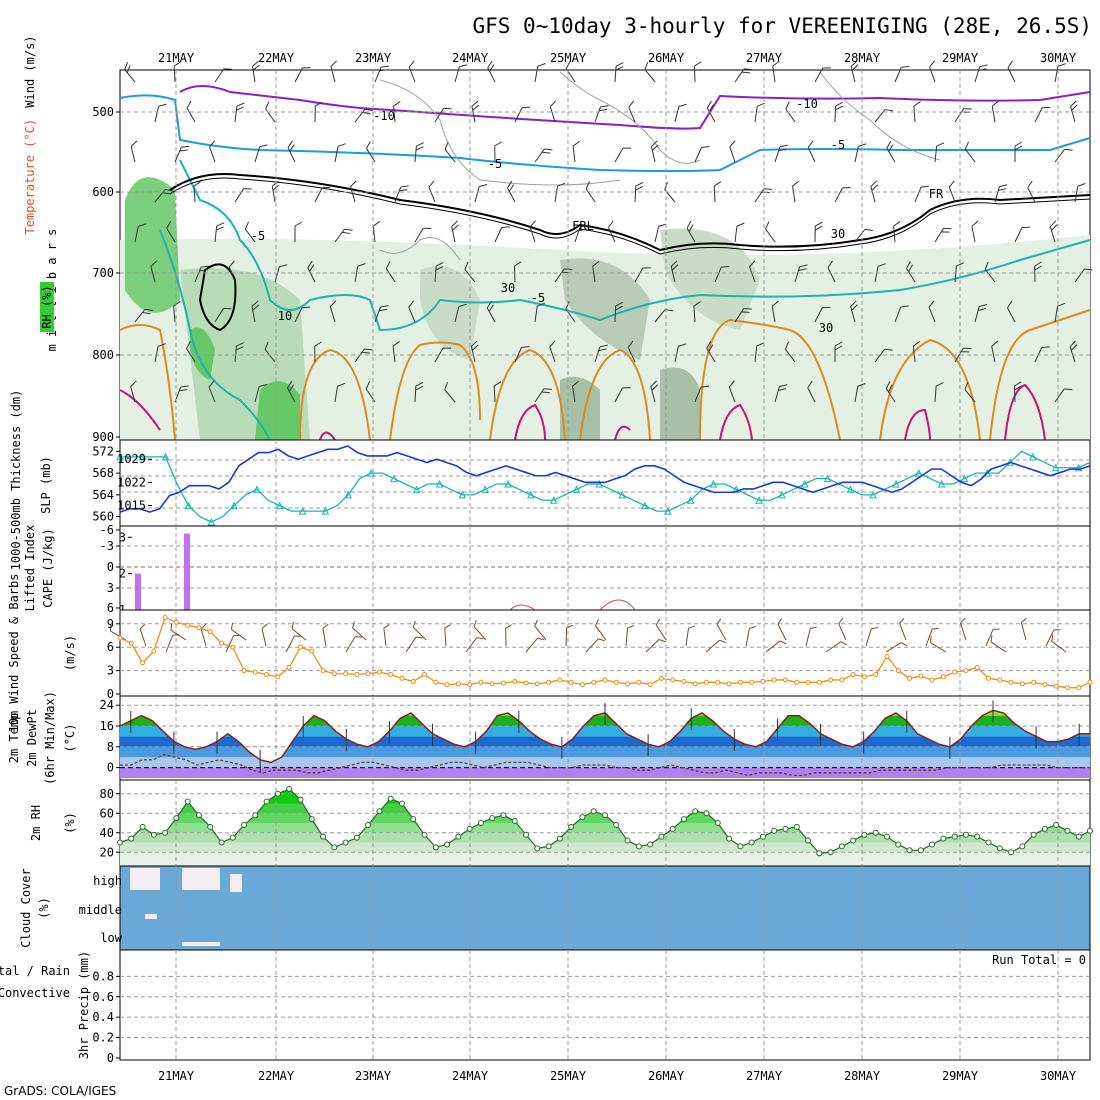  What do you see at coordinates (35, 971) in the screenshot?
I see `precip-total-label: Total / Rain` at bounding box center [35, 971].